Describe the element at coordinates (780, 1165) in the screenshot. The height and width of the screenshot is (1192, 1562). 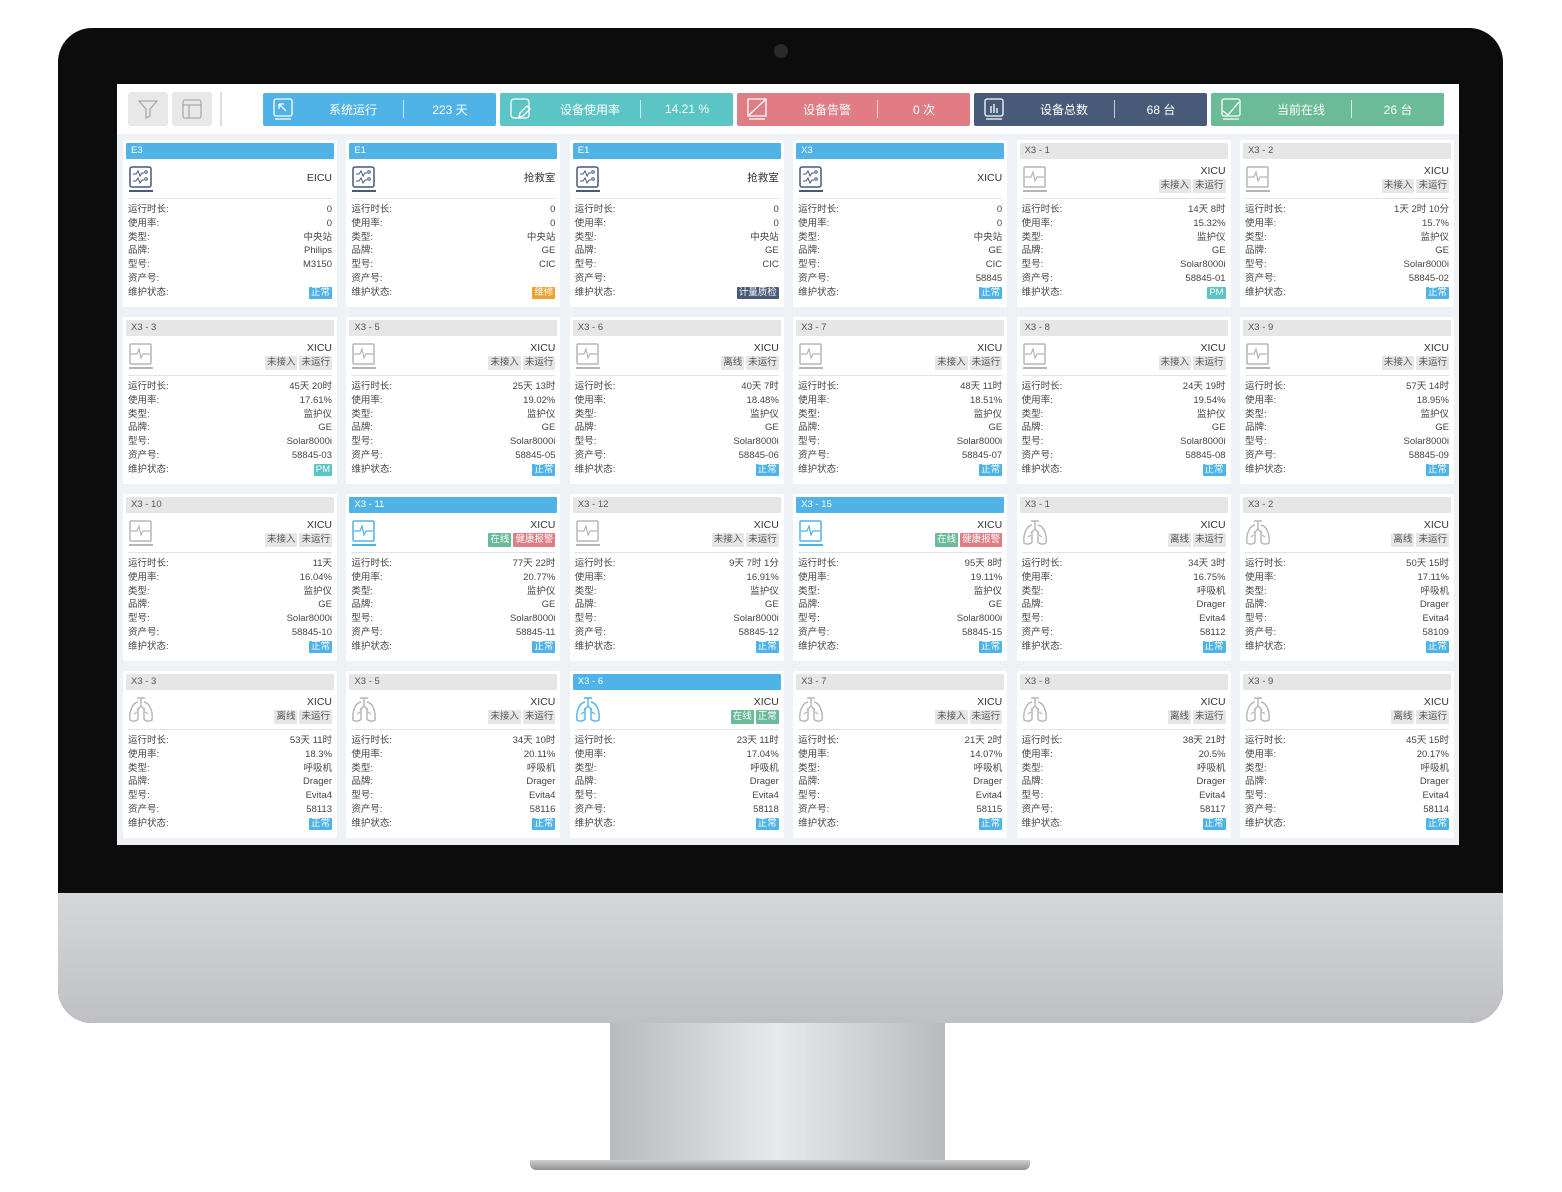
I see `monitor-stand-base` at that location.